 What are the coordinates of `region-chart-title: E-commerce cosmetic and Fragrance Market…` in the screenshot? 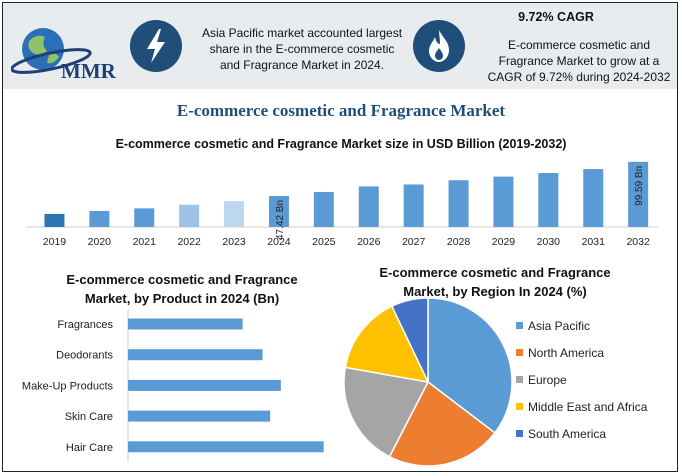 It's located at (495, 282).